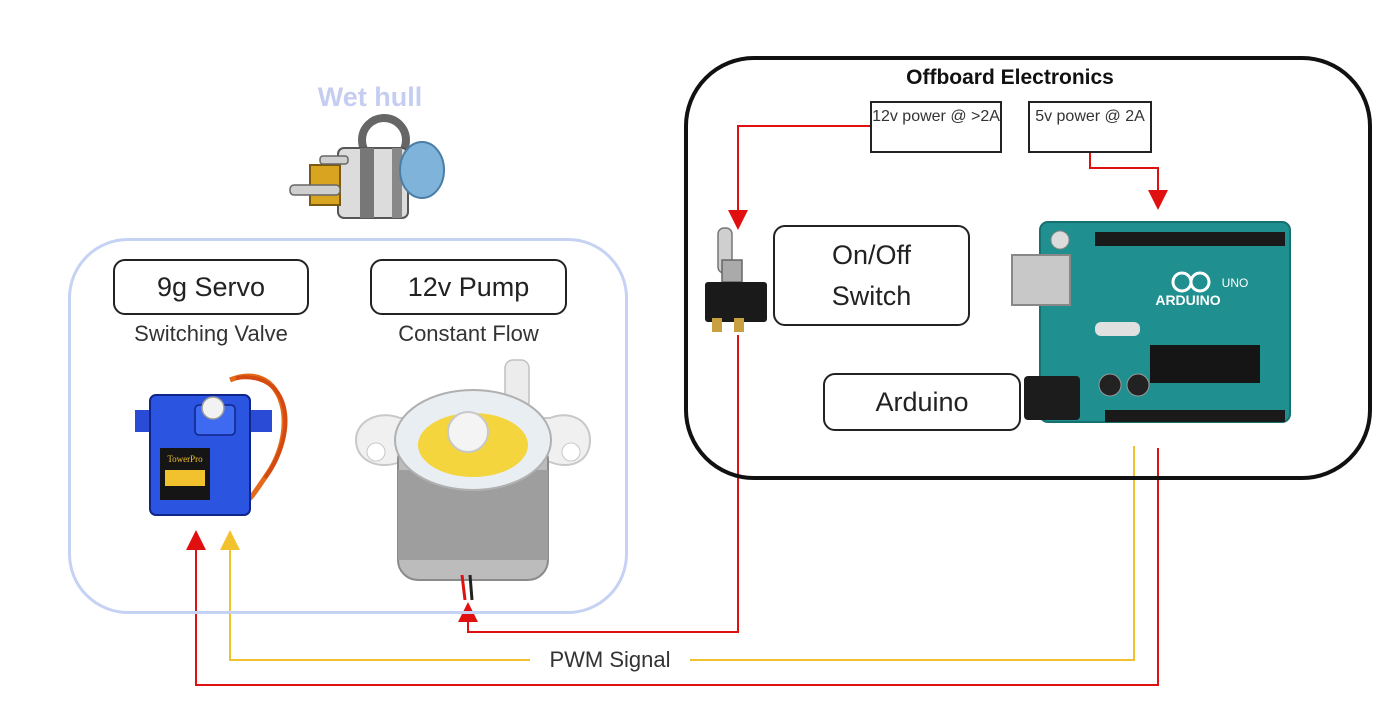  I want to click on arduino-label-box: Arduino, so click(922, 402).